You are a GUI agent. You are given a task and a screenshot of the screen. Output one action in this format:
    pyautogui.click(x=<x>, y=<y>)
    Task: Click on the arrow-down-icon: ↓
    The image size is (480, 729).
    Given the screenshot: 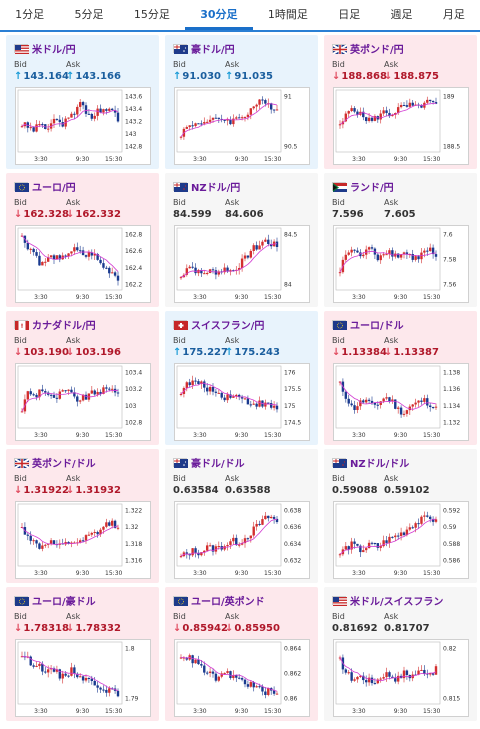 What is the action you would take?
    pyautogui.click(x=229, y=628)
    